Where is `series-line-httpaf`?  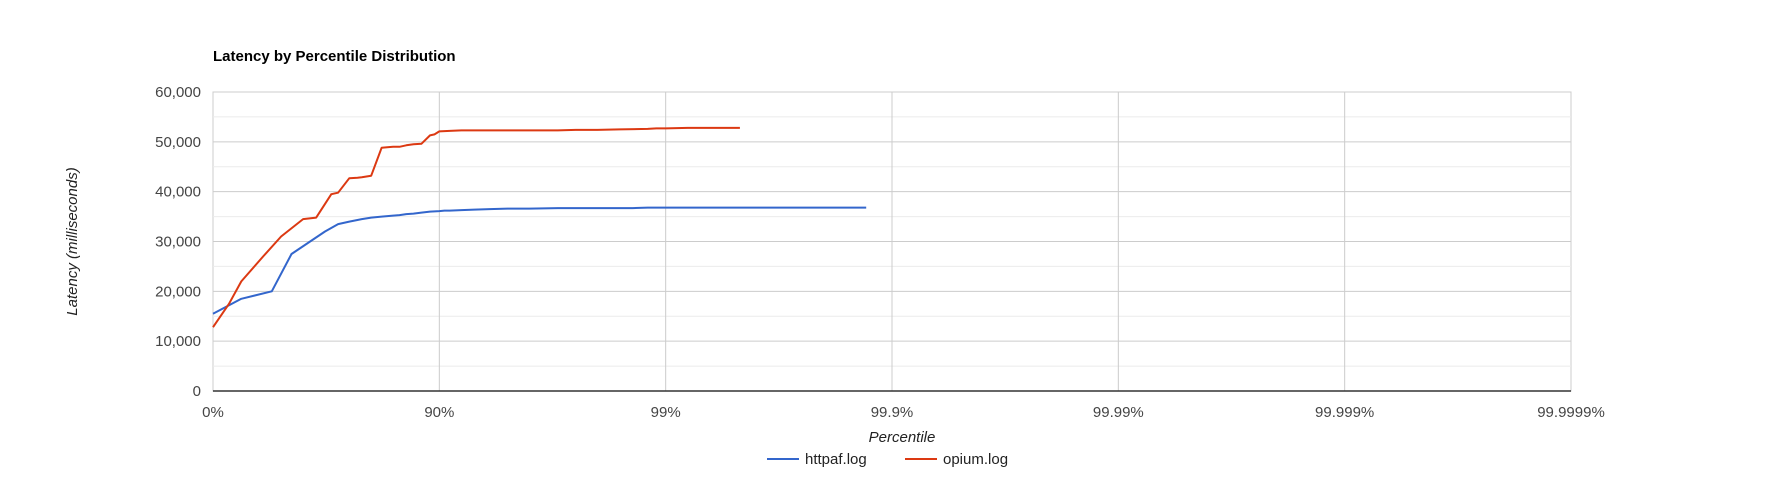 series-line-httpaf is located at coordinates (539, 260).